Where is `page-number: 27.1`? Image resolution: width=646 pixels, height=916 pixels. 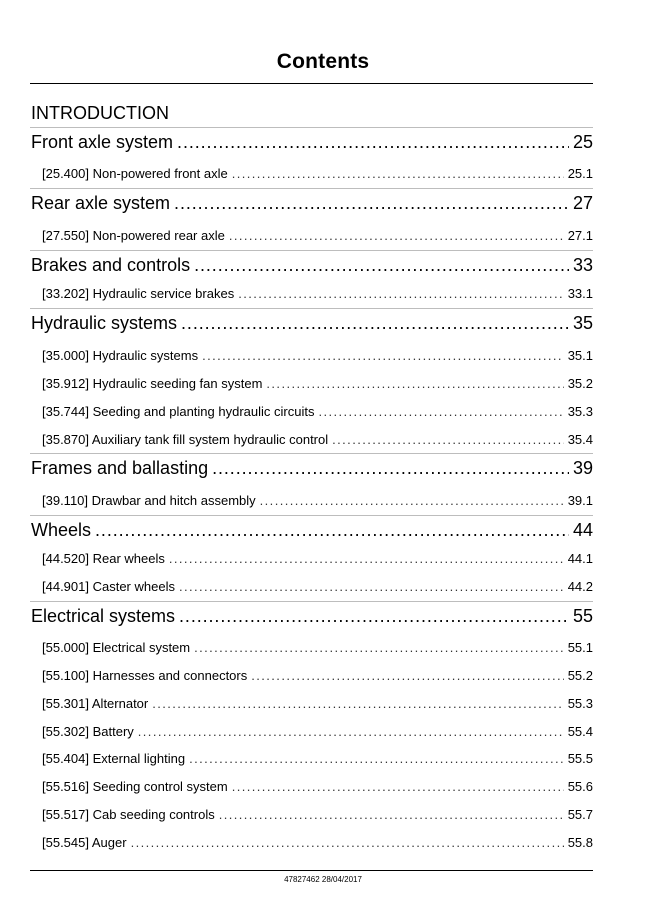
page-number: 27.1 is located at coordinates (580, 235).